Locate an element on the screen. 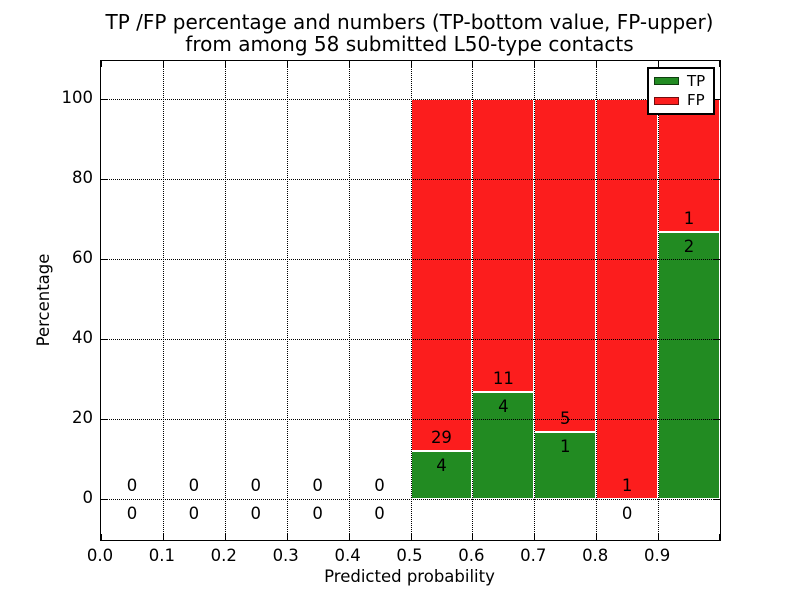 The width and height of the screenshot is (800, 600). x-tick-label: 0.2 is located at coordinates (223, 555).